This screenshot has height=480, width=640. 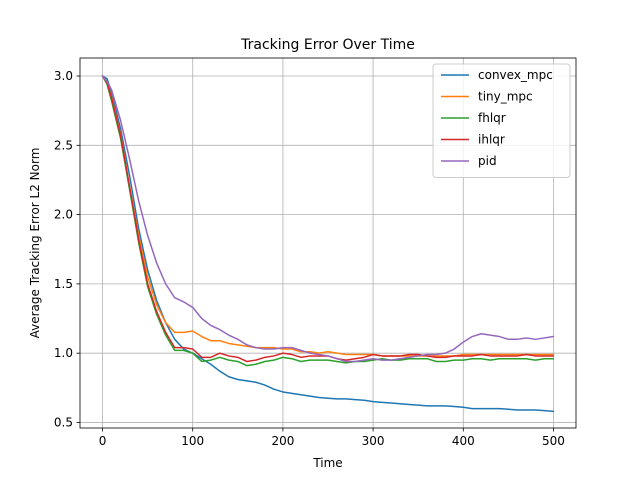 I want to click on legend-label-tiny-mpc: tiny_mpc, so click(x=505, y=97).